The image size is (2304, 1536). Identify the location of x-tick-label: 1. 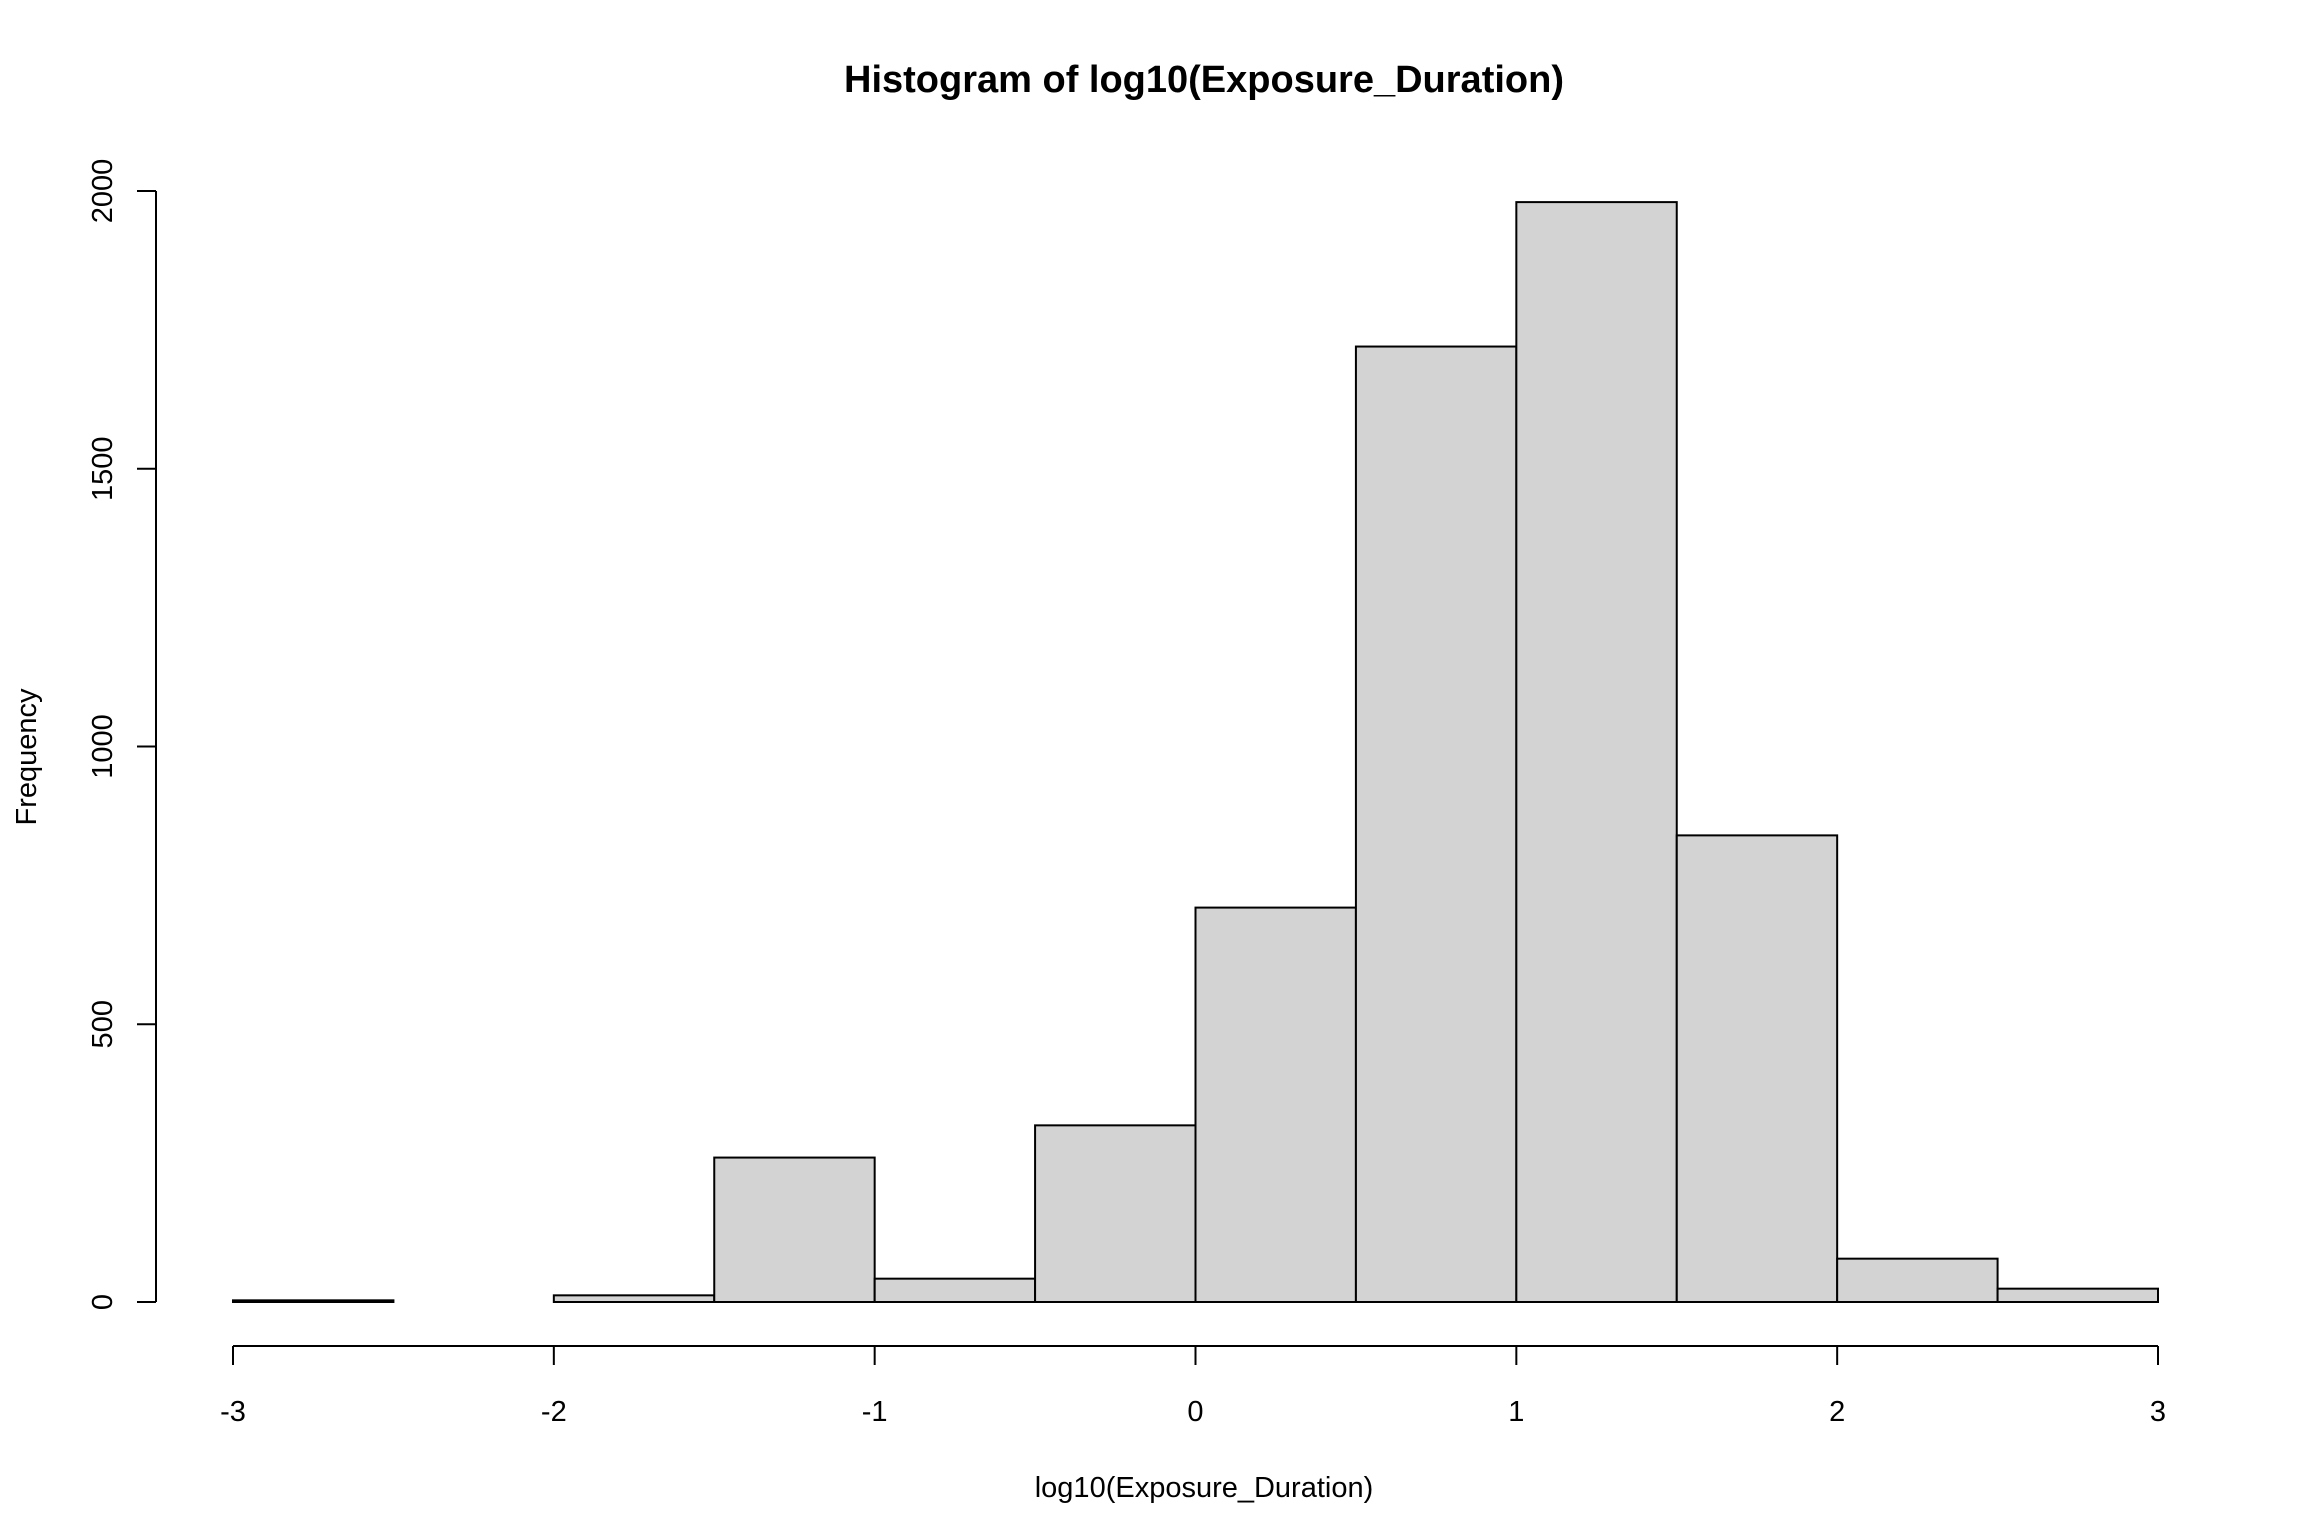
(1516, 1412).